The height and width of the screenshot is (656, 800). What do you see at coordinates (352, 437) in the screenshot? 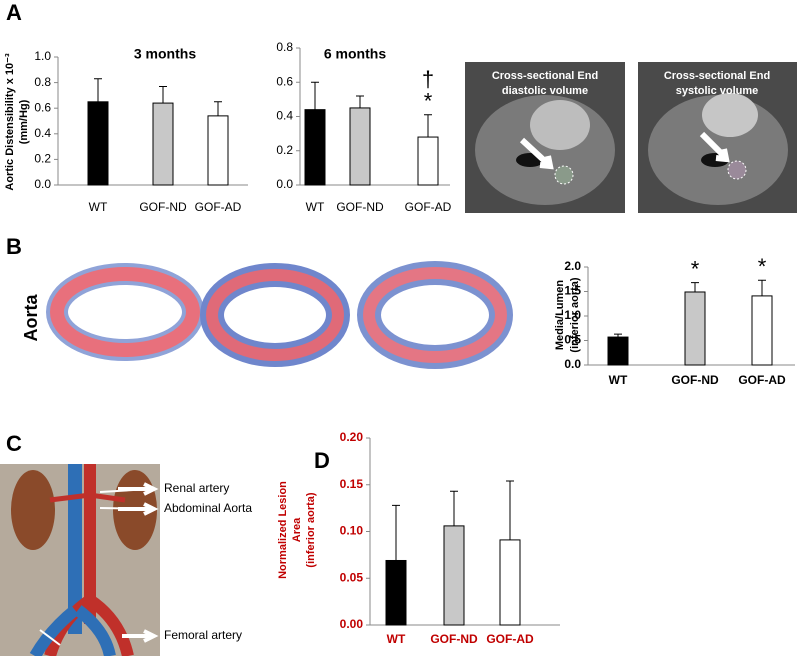
I see `y-tick-label: 0.20` at bounding box center [352, 437].